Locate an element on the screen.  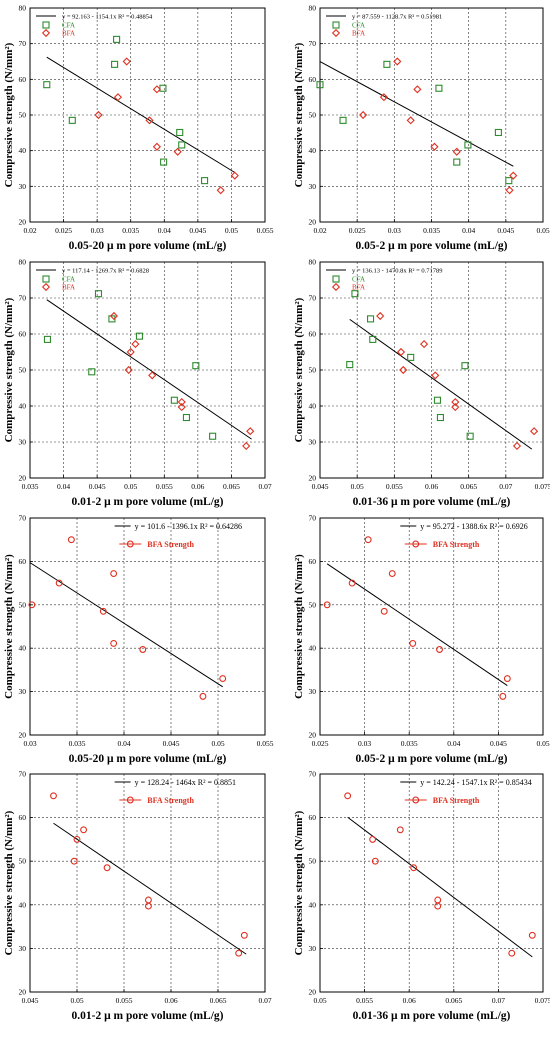
x-tick-label: 0.04 is located at coordinates (453, 743).